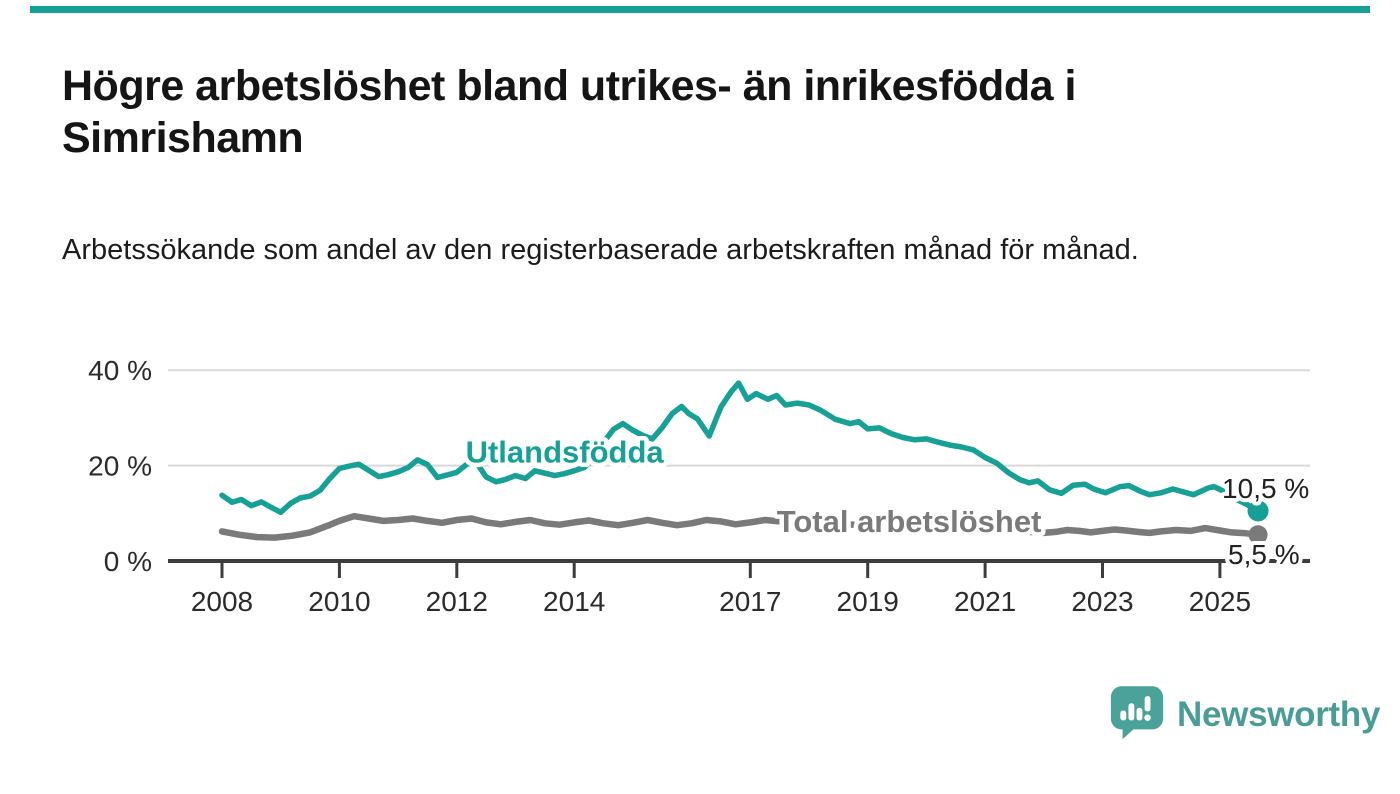 Image resolution: width=1400 pixels, height=794 pixels. I want to click on x-tick-label-2023: 2023, so click(1102, 601).